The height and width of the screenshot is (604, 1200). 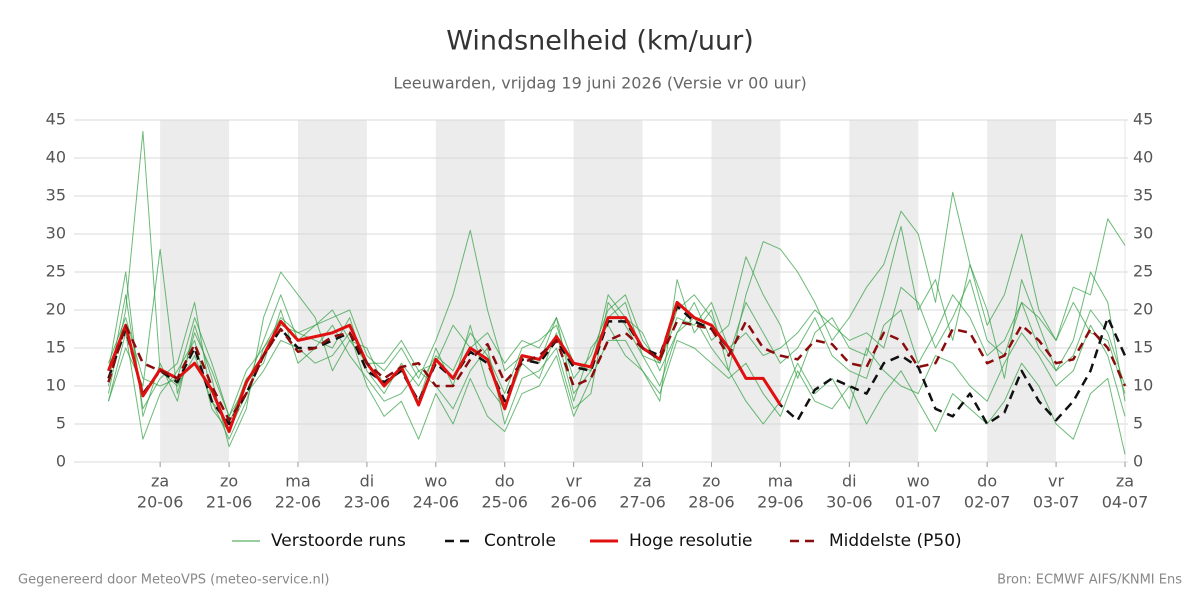 I want to click on y-tick-label: 35, so click(x=56, y=195).